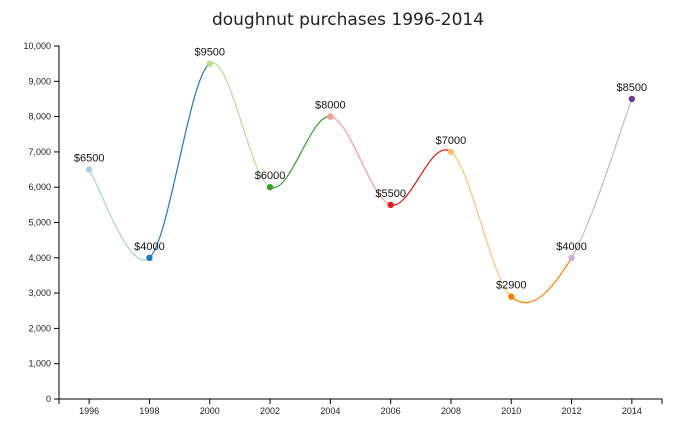 Image resolution: width=697 pixels, height=430 pixels. I want to click on chart-title: doughnut purchases 1996-2014, so click(348, 20).